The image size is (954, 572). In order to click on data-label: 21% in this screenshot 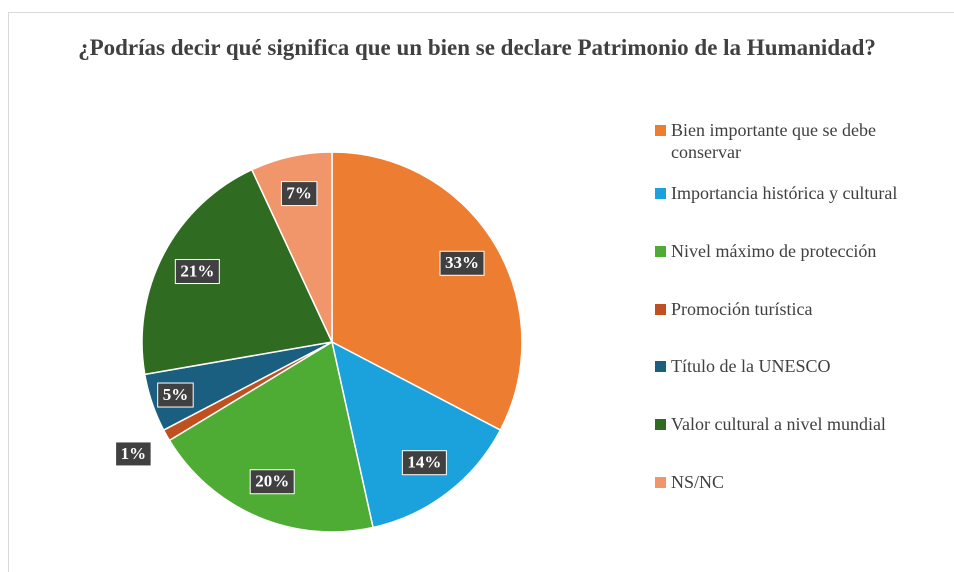, I will do `click(197, 272)`.